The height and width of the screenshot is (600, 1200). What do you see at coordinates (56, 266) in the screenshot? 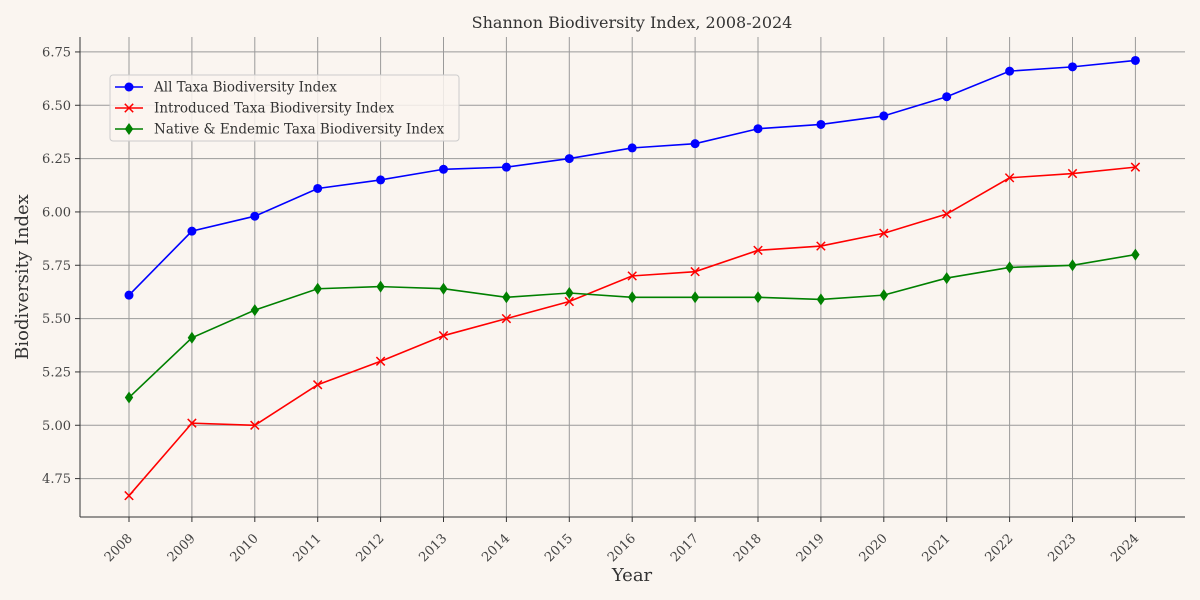
I see `y-tick-label: 5.75` at bounding box center [56, 266].